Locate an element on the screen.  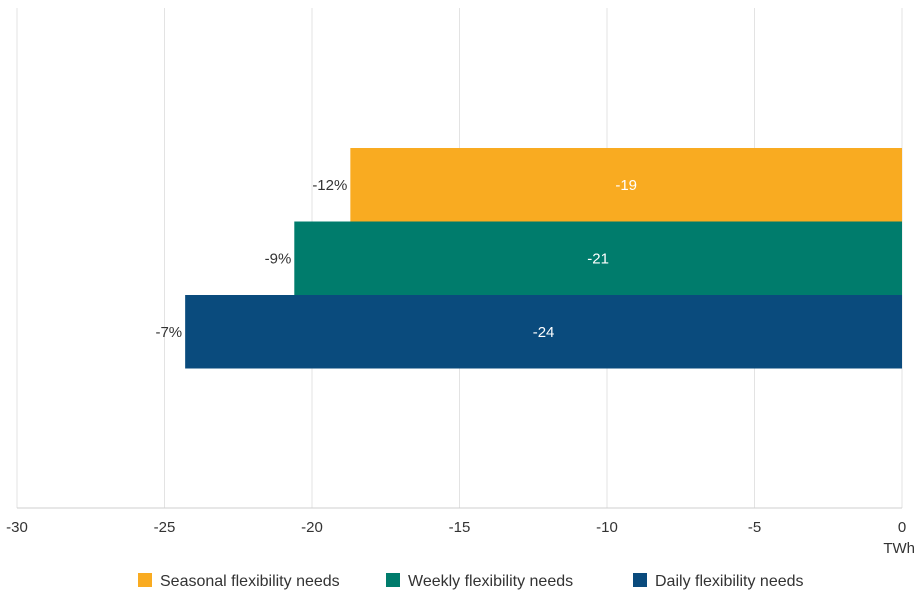
x-tick-label: -5 is located at coordinates (754, 527).